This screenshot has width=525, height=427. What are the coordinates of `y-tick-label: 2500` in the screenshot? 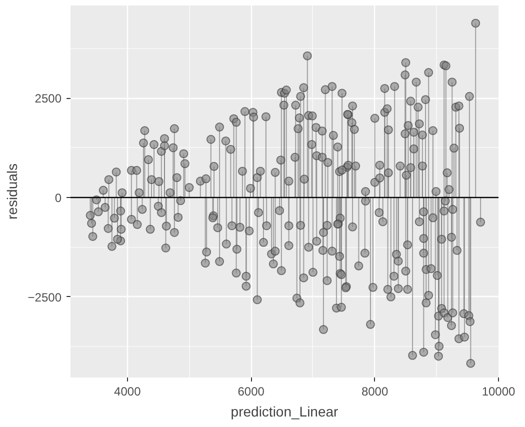 It's located at (48, 99).